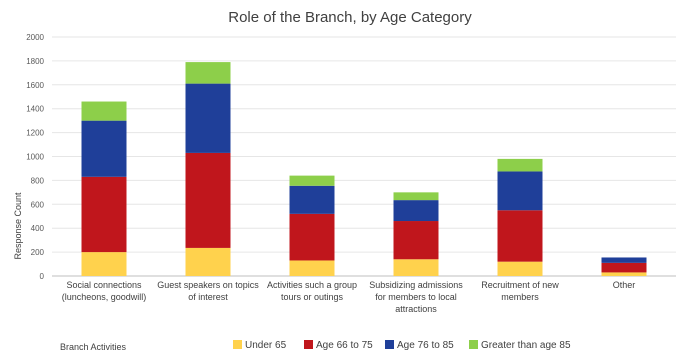  Describe the element at coordinates (35, 61) in the screenshot. I see `y-tick-label: 1800` at that location.